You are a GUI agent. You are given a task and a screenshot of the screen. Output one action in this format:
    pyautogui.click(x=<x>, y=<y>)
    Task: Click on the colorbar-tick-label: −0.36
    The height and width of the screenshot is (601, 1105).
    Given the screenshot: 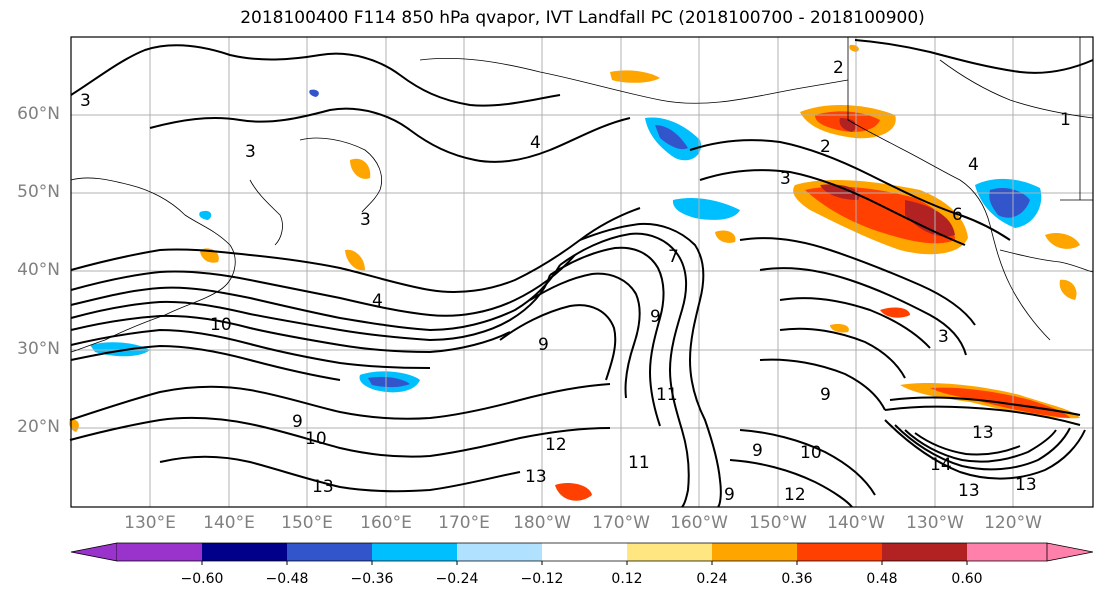 What is the action you would take?
    pyautogui.click(x=372, y=579)
    